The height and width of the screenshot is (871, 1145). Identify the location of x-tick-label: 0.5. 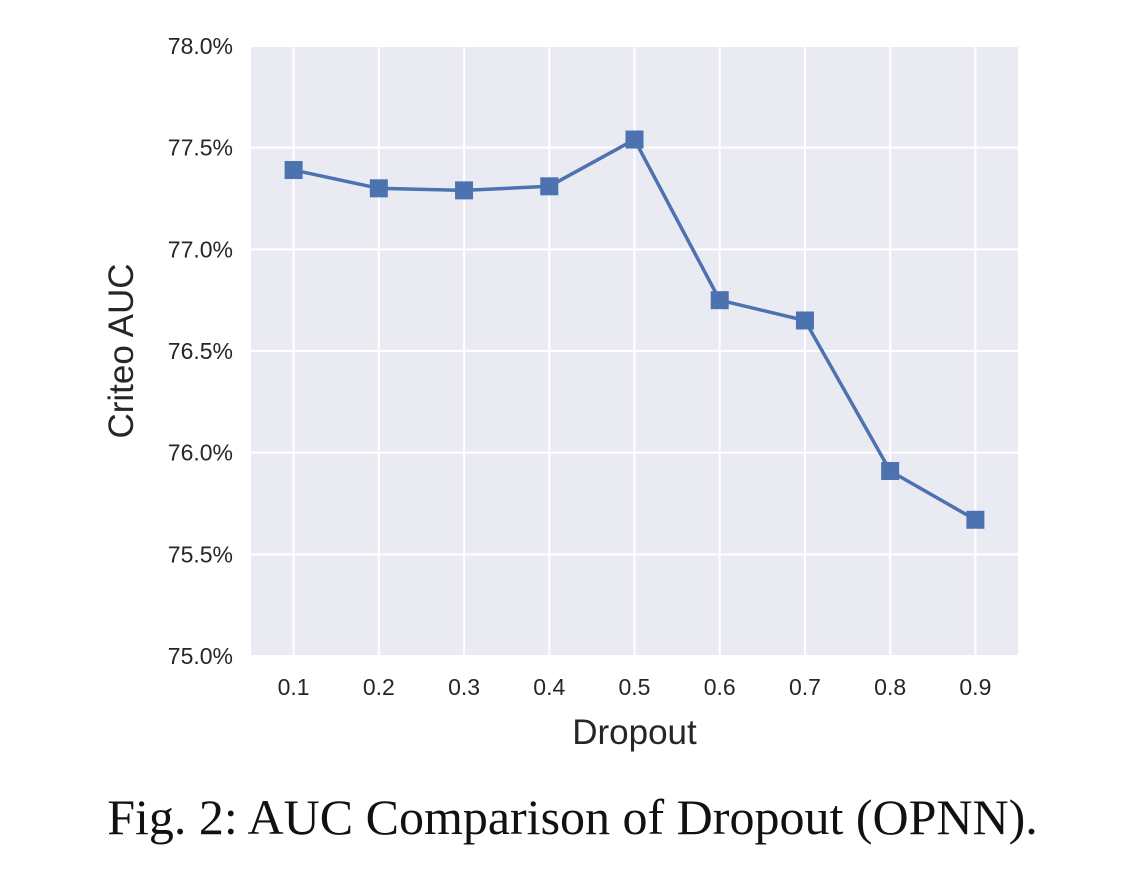
(635, 687).